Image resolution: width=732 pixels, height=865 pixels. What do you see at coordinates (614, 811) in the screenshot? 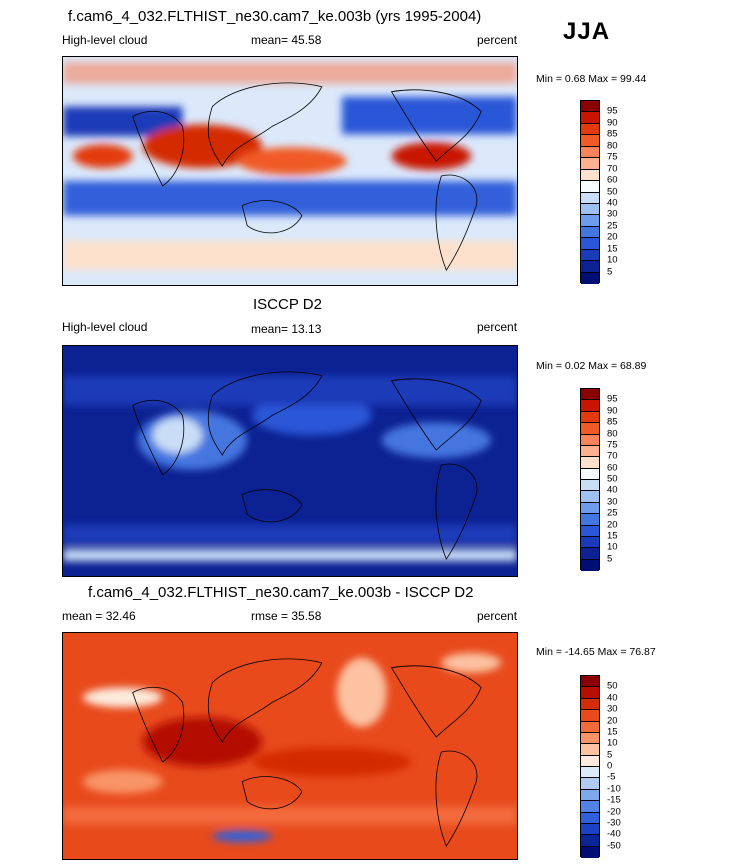
I see `colorbar-tick-label: -20` at bounding box center [614, 811].